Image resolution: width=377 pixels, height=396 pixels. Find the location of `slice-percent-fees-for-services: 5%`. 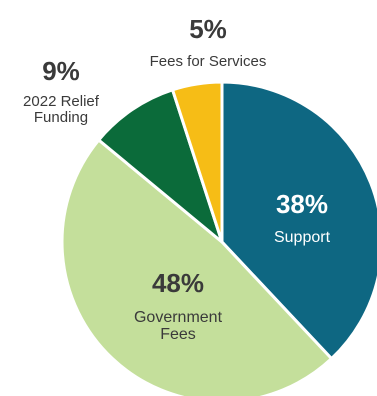

slice-percent-fees-for-services: 5% is located at coordinates (208, 29).